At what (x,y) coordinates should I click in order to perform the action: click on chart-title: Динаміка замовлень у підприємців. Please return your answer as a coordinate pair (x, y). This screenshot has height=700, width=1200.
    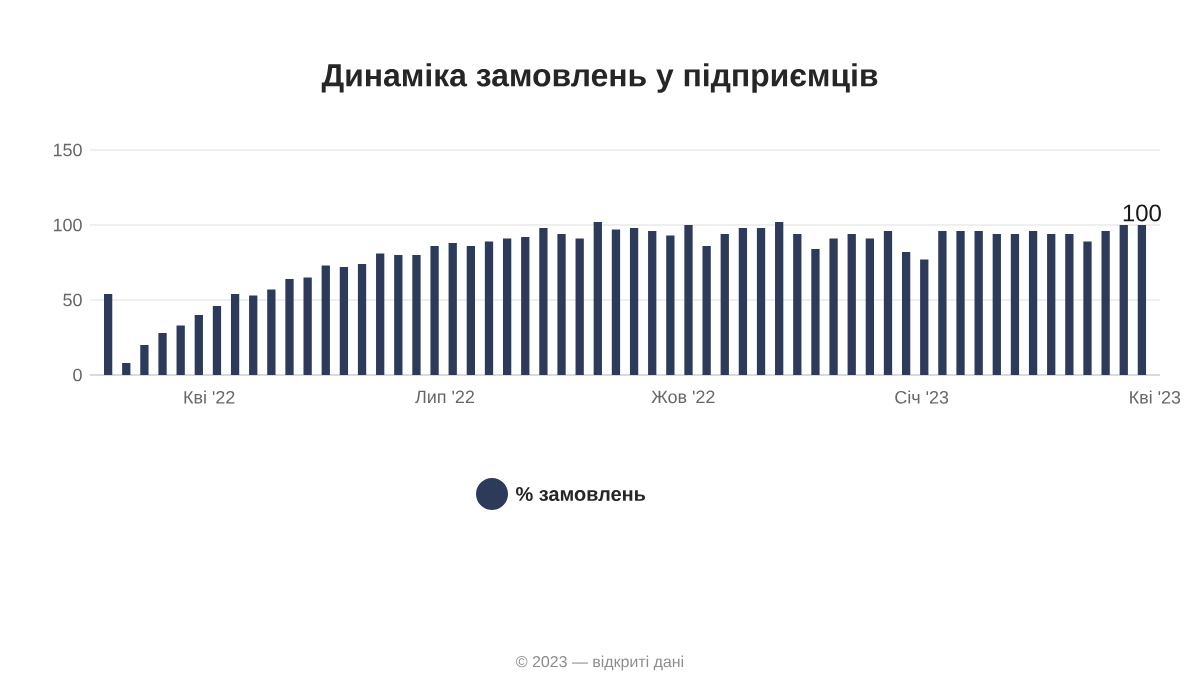
    Looking at the image, I should click on (599, 78).